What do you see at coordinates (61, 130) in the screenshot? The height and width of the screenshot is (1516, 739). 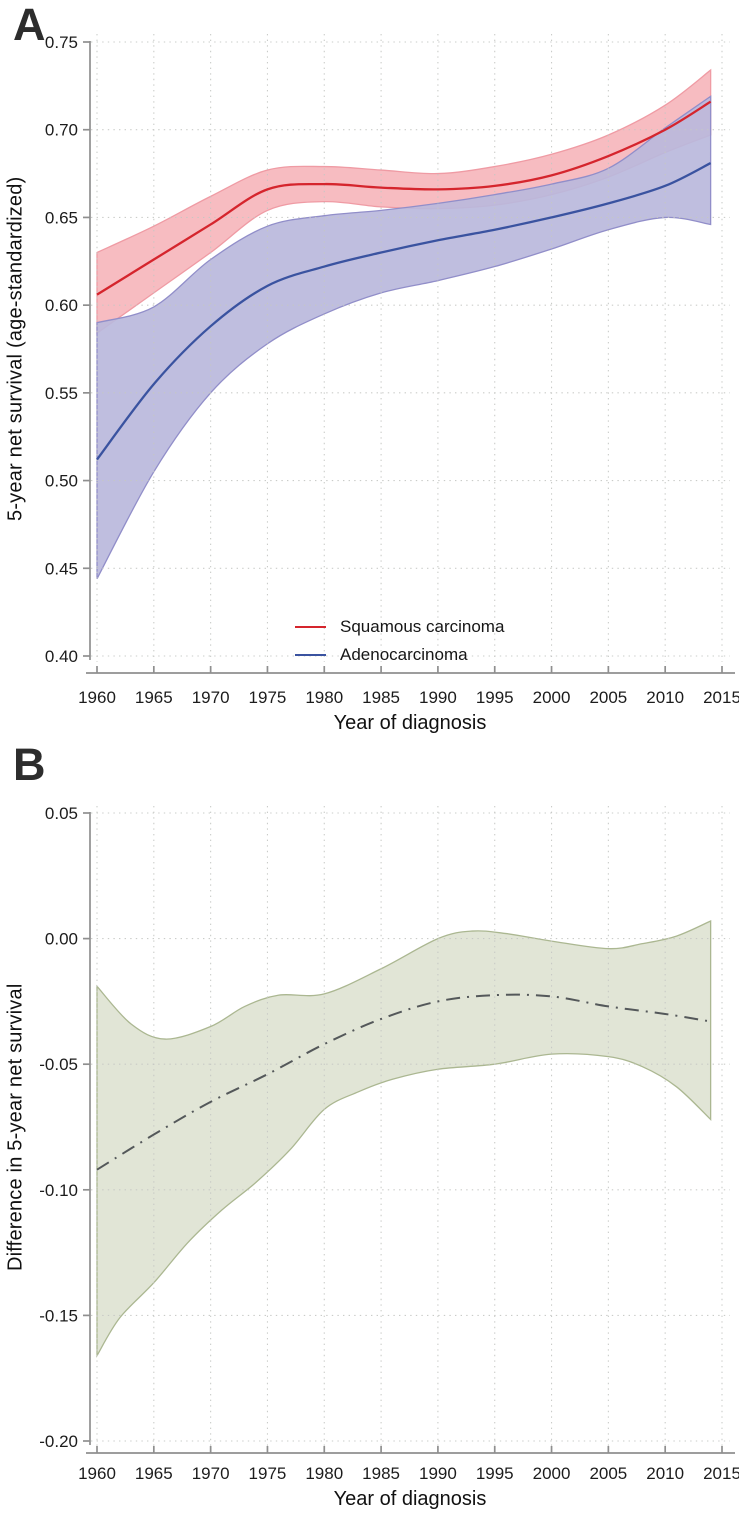 I see `y-tick-label: 0.70` at bounding box center [61, 130].